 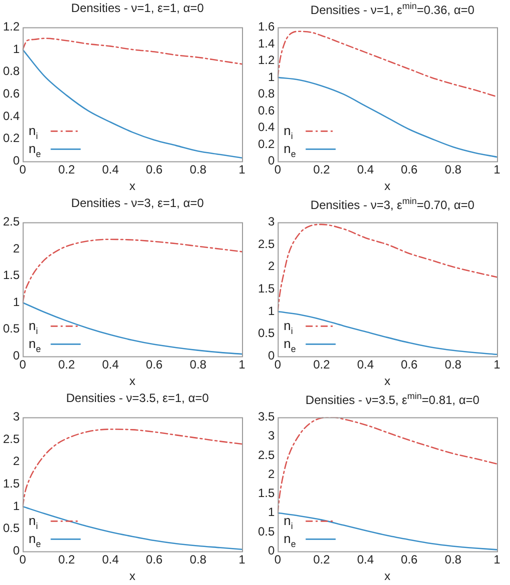 I want to click on y-tick-label: 1.6, so click(x=266, y=27).